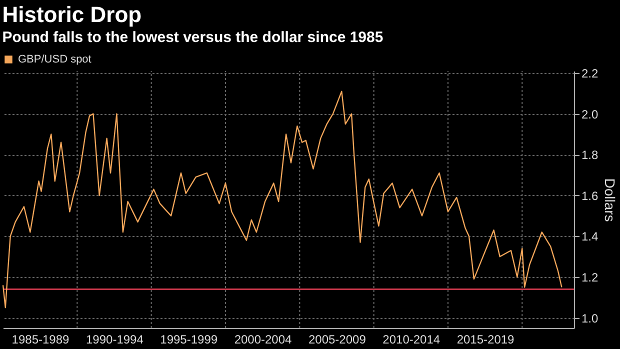 Image resolution: width=620 pixels, height=349 pixels. I want to click on x-tick-label: 2010-2014, so click(411, 339).